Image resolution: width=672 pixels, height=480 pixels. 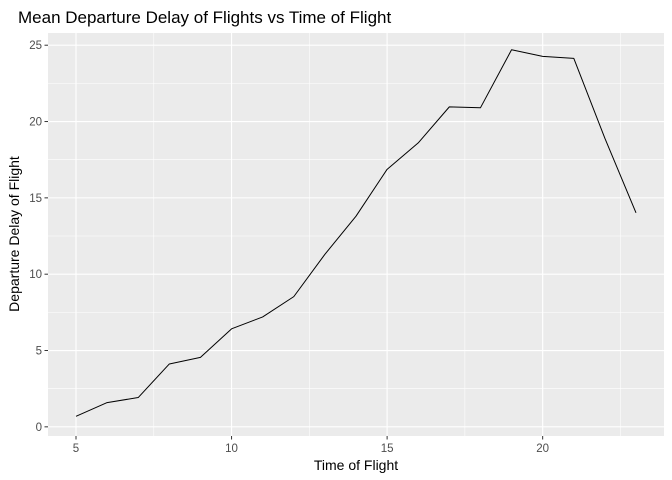 I want to click on x-tick-label: 5, so click(x=76, y=449).